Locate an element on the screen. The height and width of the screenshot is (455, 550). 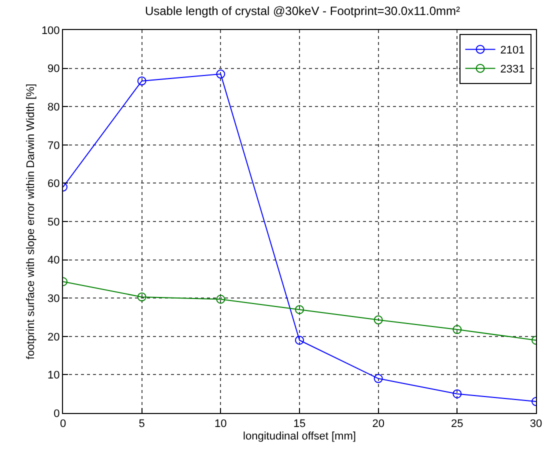
legend-label: 2101 is located at coordinates (512, 50).